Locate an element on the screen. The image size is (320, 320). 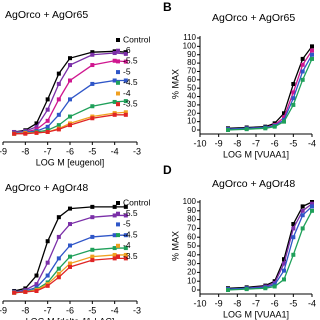
legend-label: Control is located at coordinates (137, 39).